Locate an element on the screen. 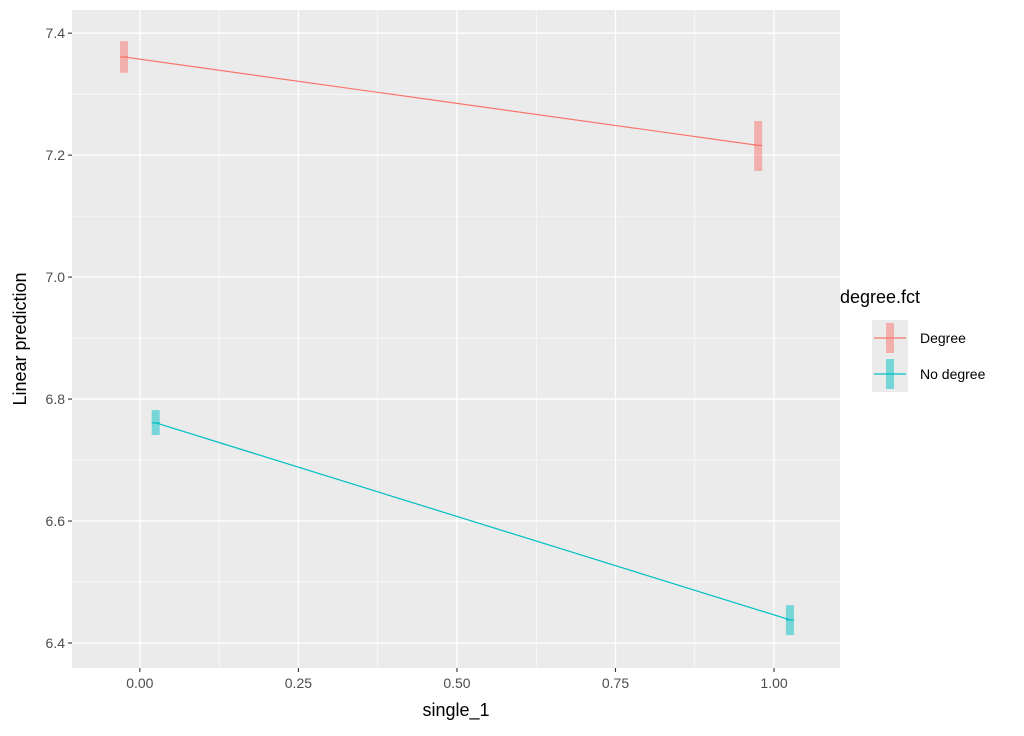  legend-label: No degree is located at coordinates (953, 374).